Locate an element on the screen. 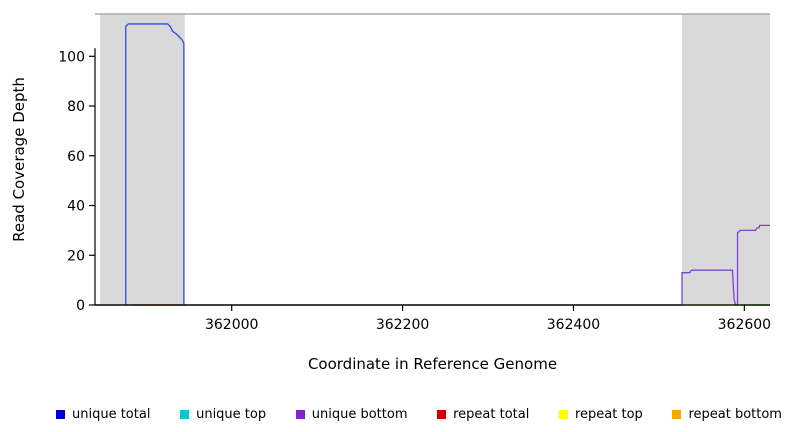  y-tick-label: 20 is located at coordinates (76, 256).